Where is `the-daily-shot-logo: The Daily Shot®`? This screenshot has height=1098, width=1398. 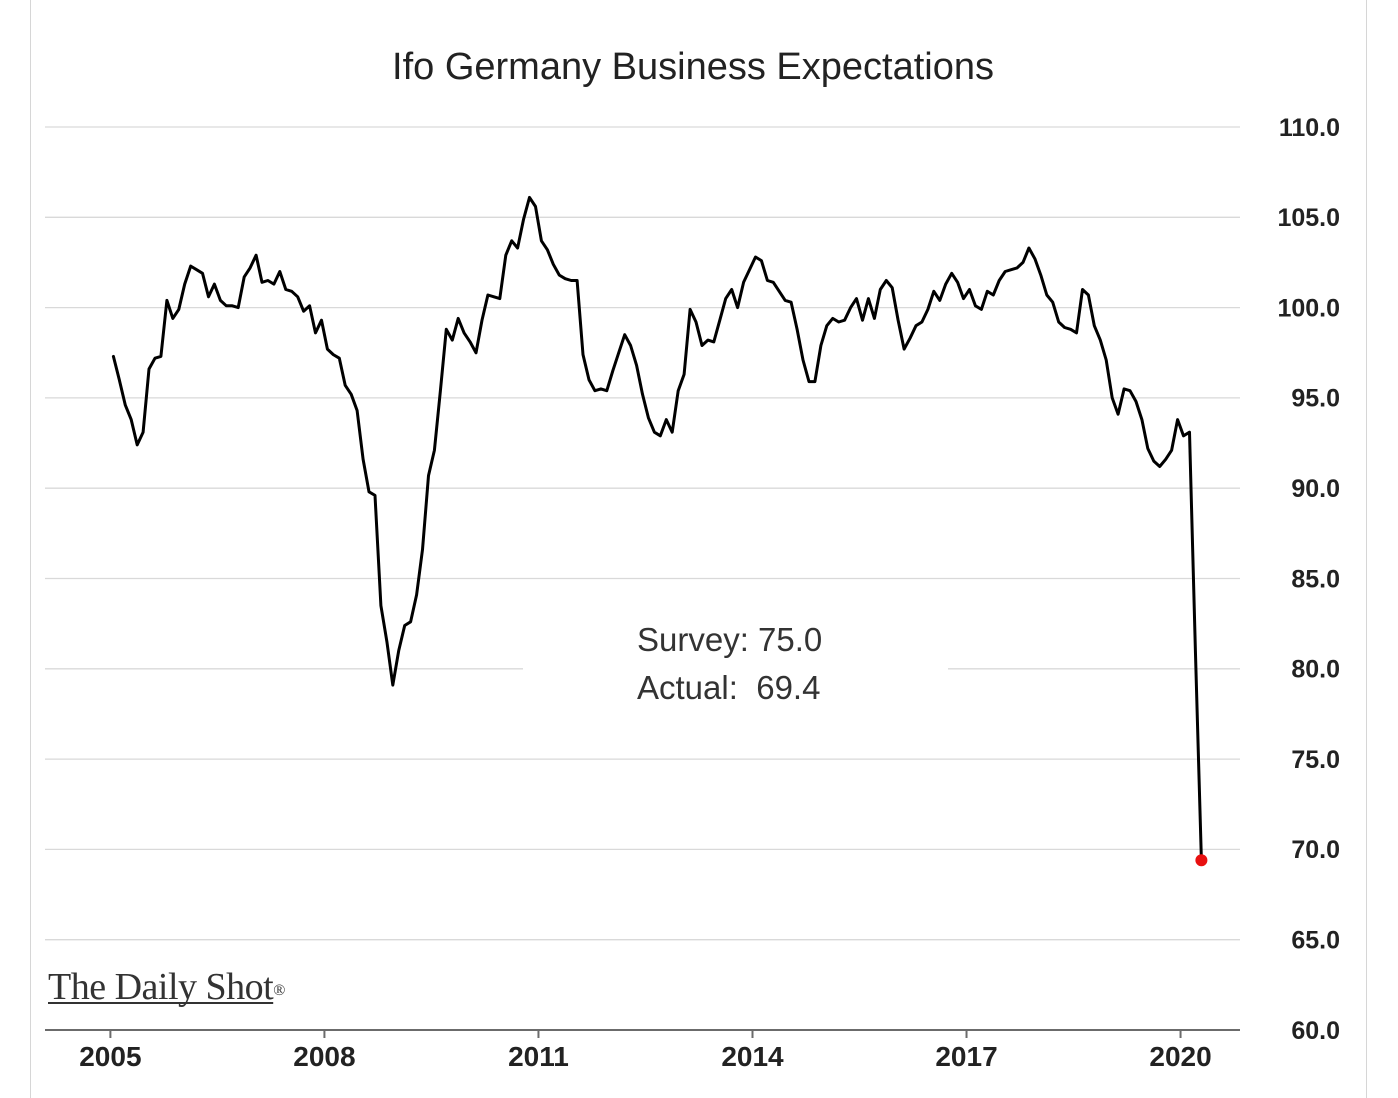 the-daily-shot-logo: The Daily Shot® is located at coordinates (166, 987).